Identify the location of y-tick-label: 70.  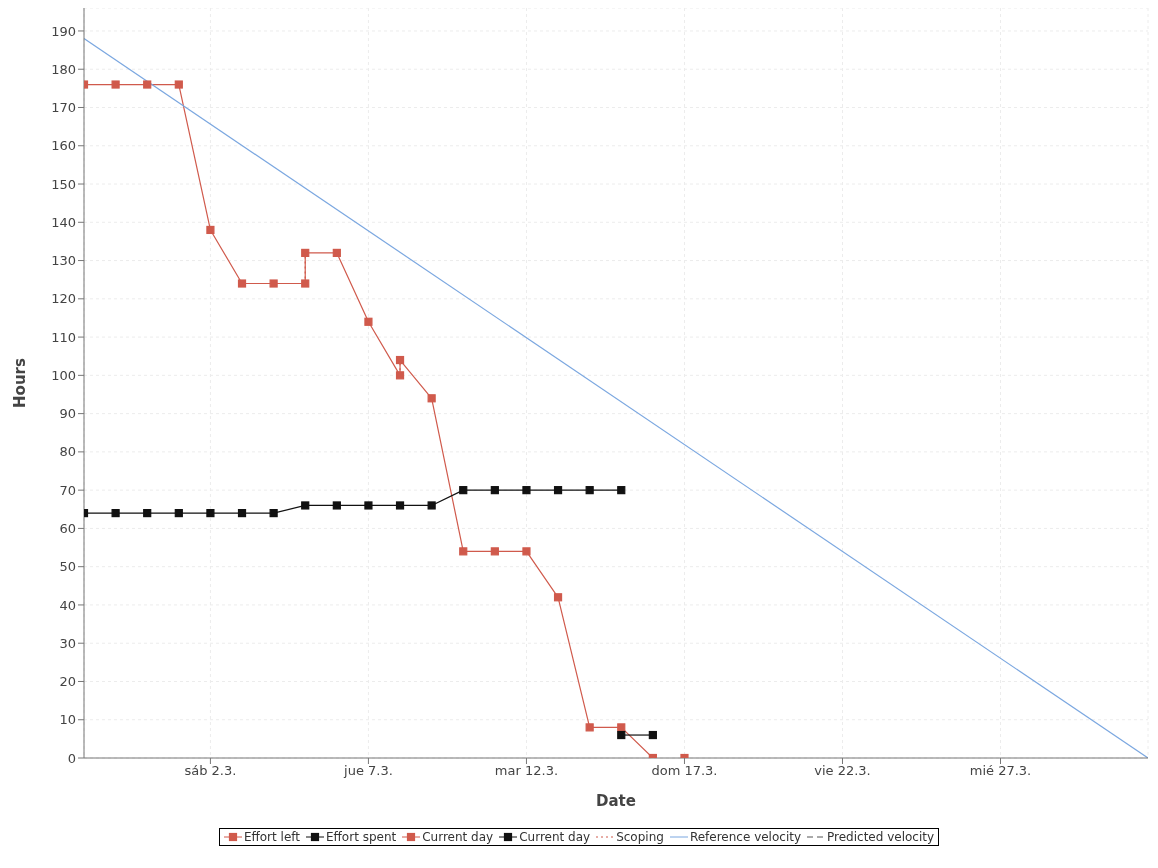
(67, 490).